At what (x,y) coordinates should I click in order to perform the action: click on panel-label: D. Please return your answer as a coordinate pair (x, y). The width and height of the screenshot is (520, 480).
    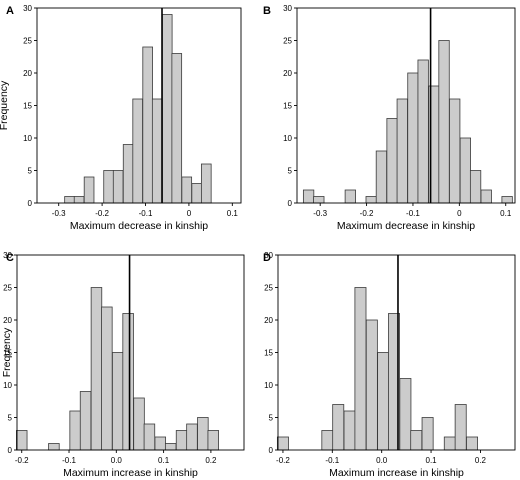
    Looking at the image, I should click on (267, 258).